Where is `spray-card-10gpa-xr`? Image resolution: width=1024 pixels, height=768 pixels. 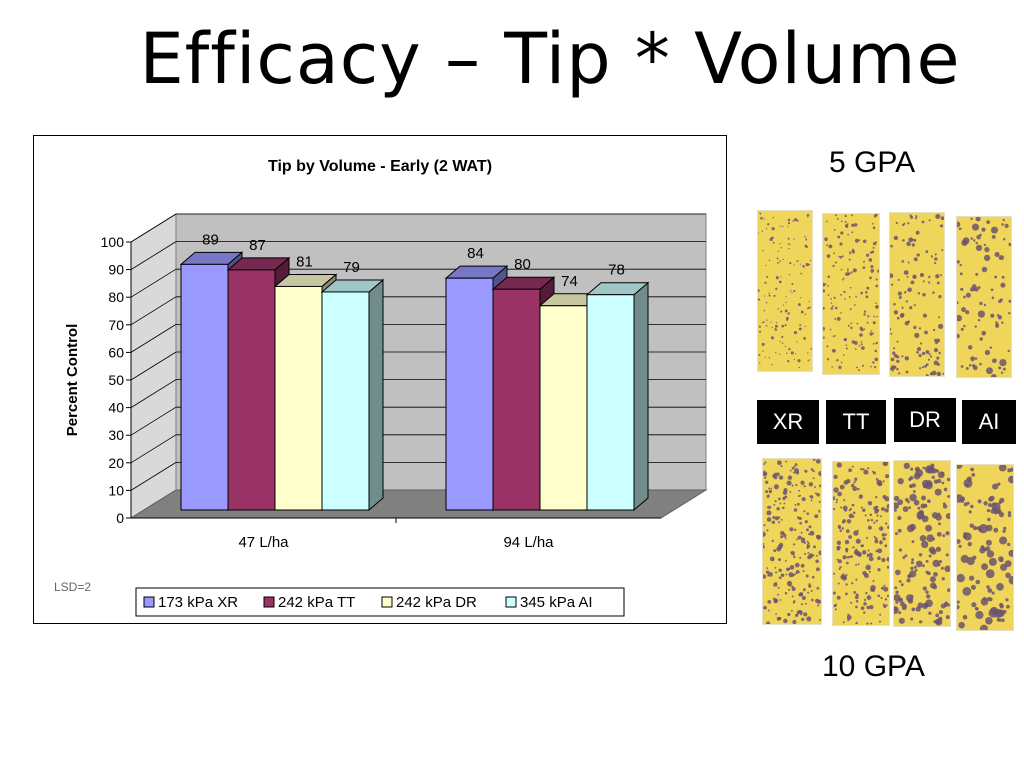
spray-card-10gpa-xr is located at coordinates (792, 541).